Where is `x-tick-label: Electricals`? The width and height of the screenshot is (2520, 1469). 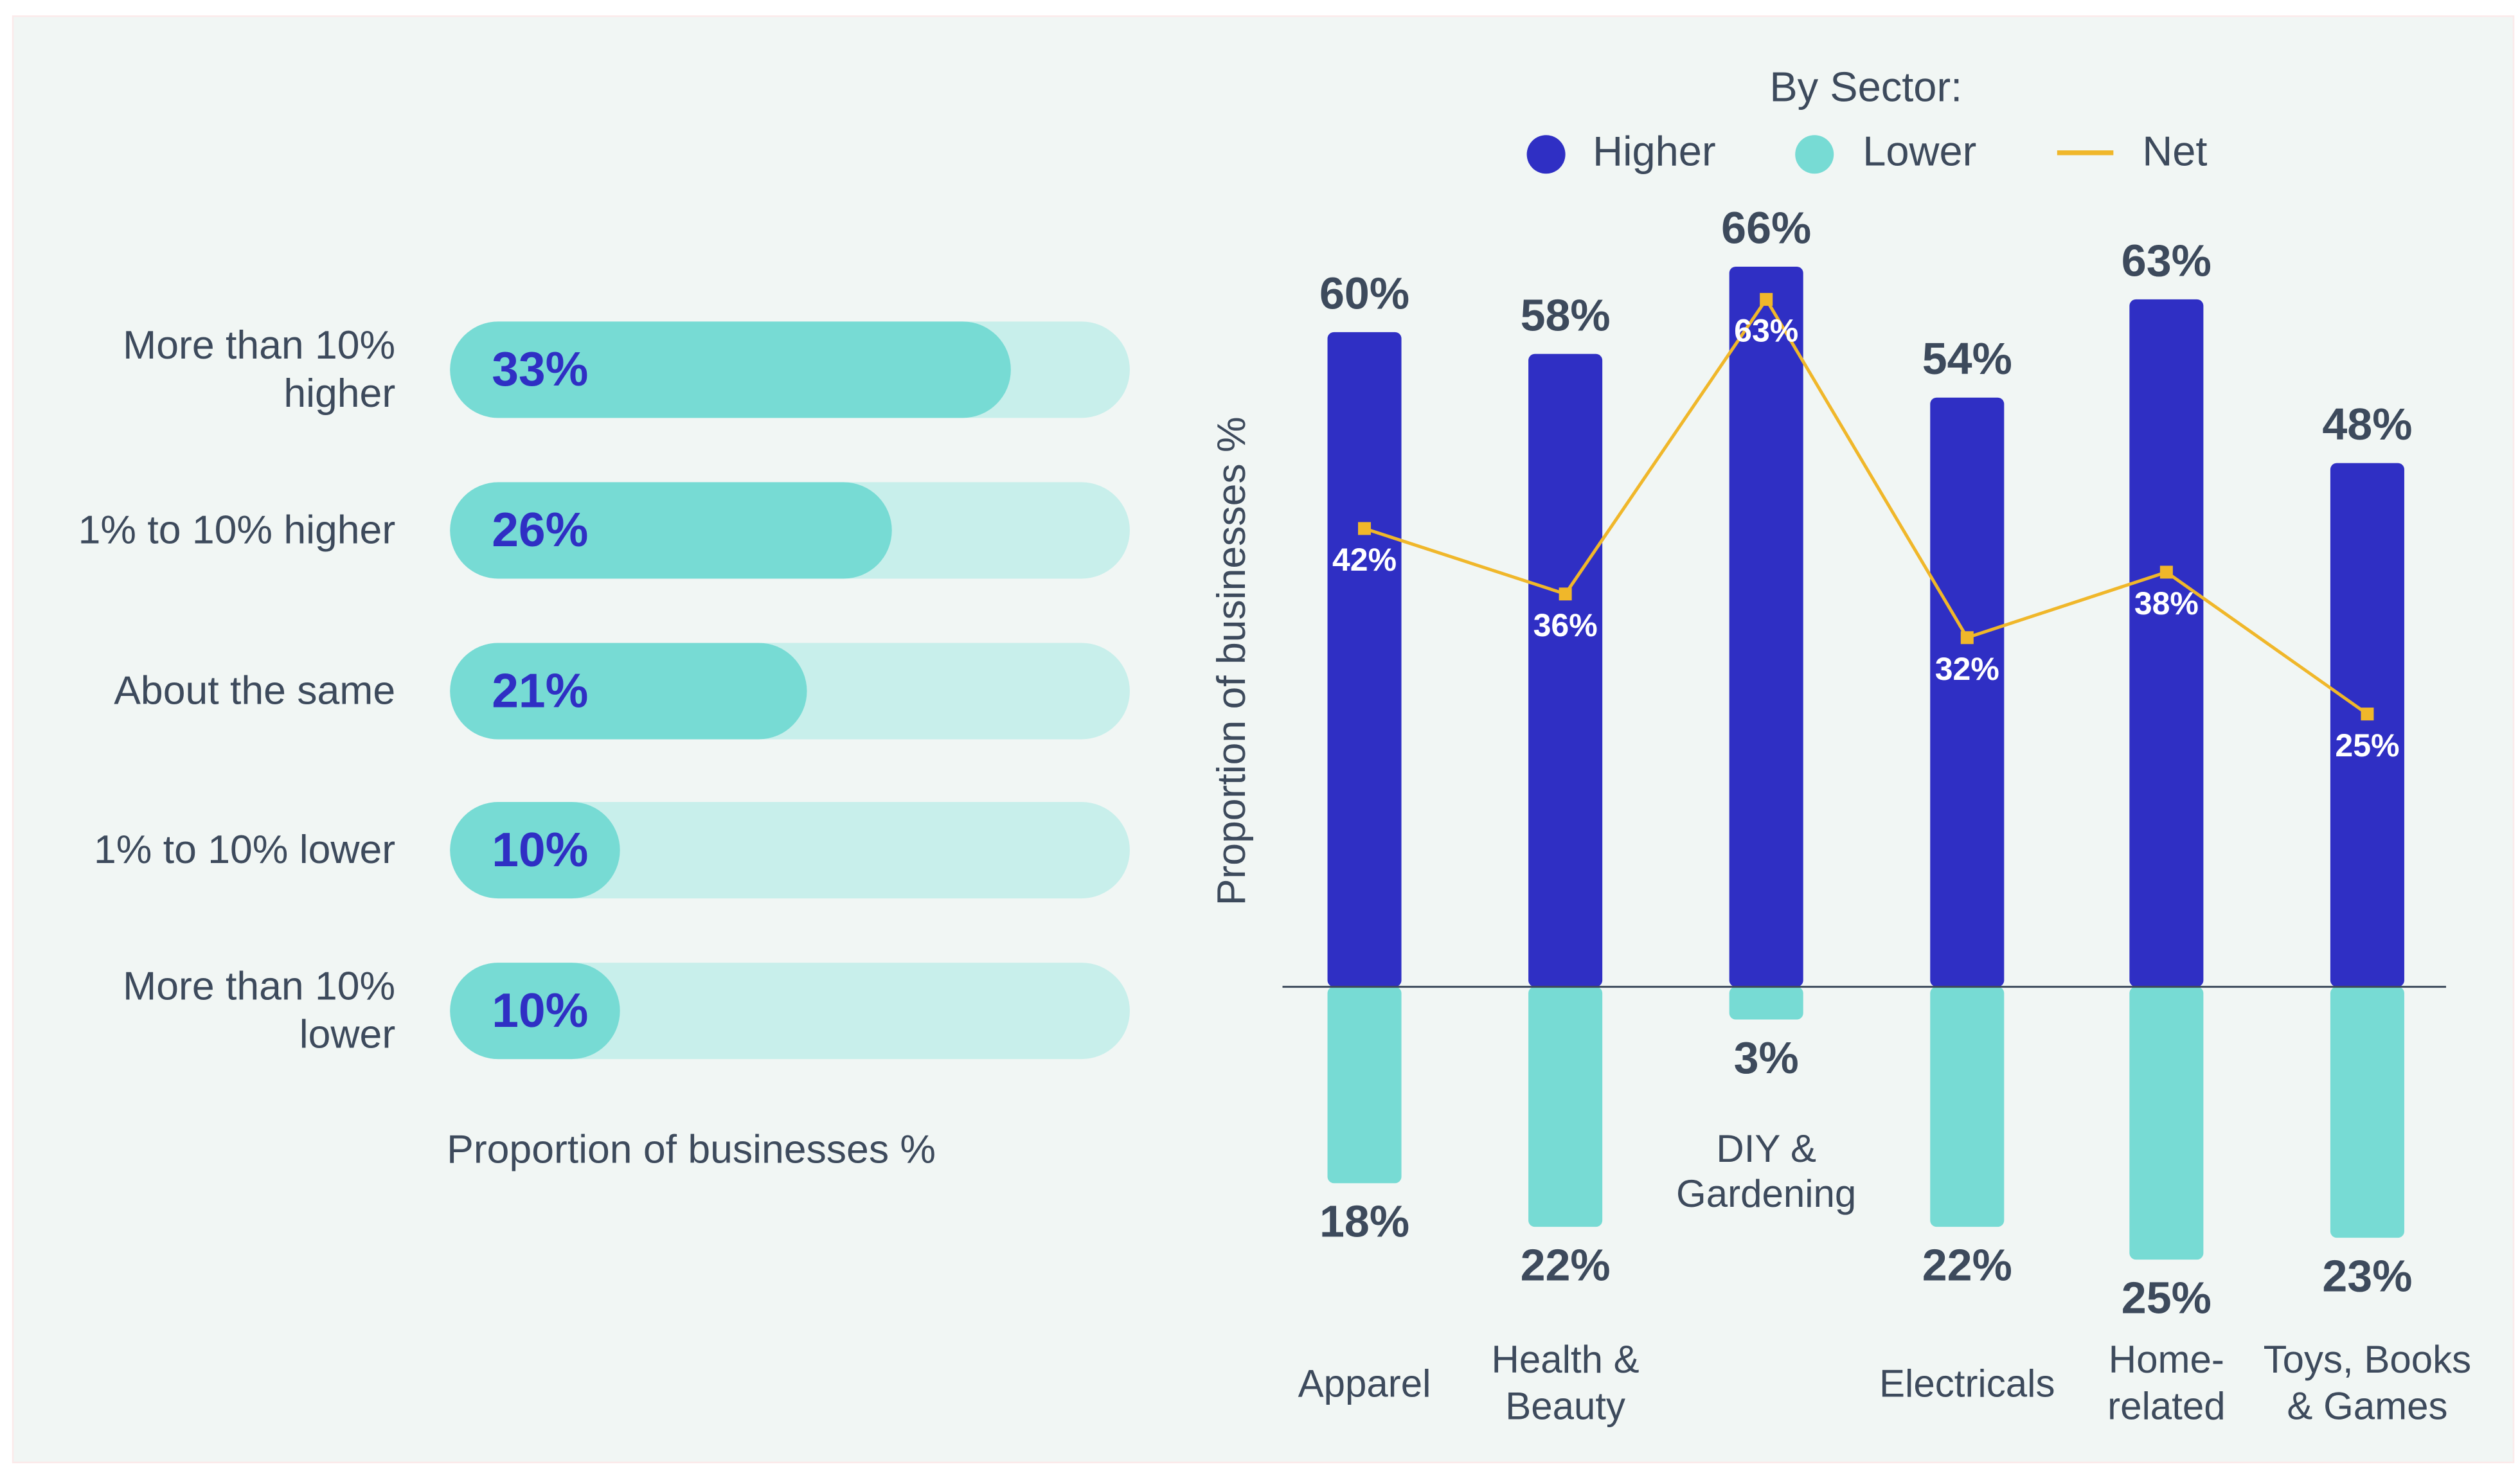
x-tick-label: Electricals is located at coordinates (1967, 1384).